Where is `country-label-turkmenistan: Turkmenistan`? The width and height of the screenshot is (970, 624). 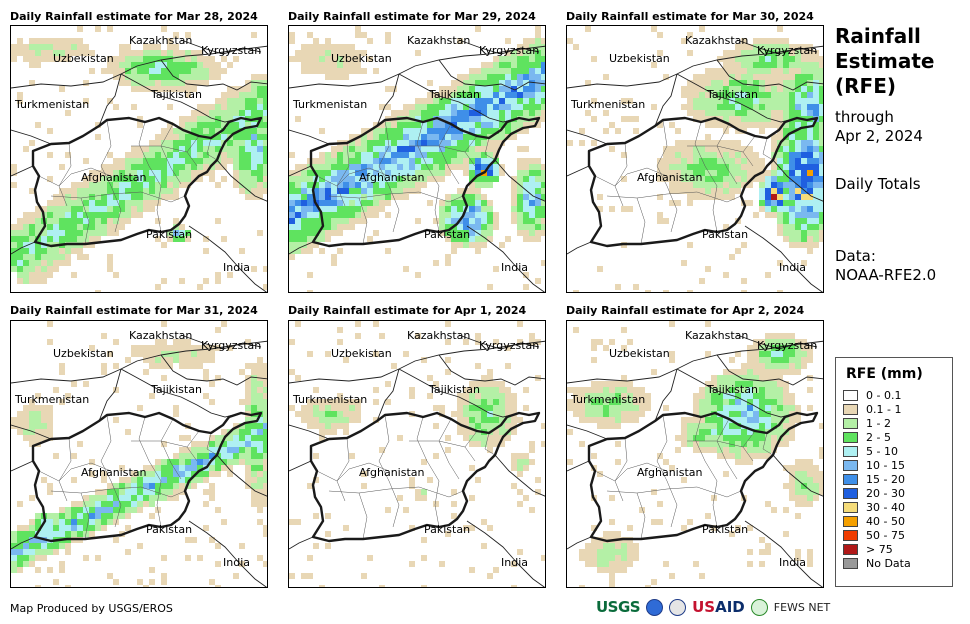
country-label-turkmenistan: Turkmenistan is located at coordinates (52, 399).